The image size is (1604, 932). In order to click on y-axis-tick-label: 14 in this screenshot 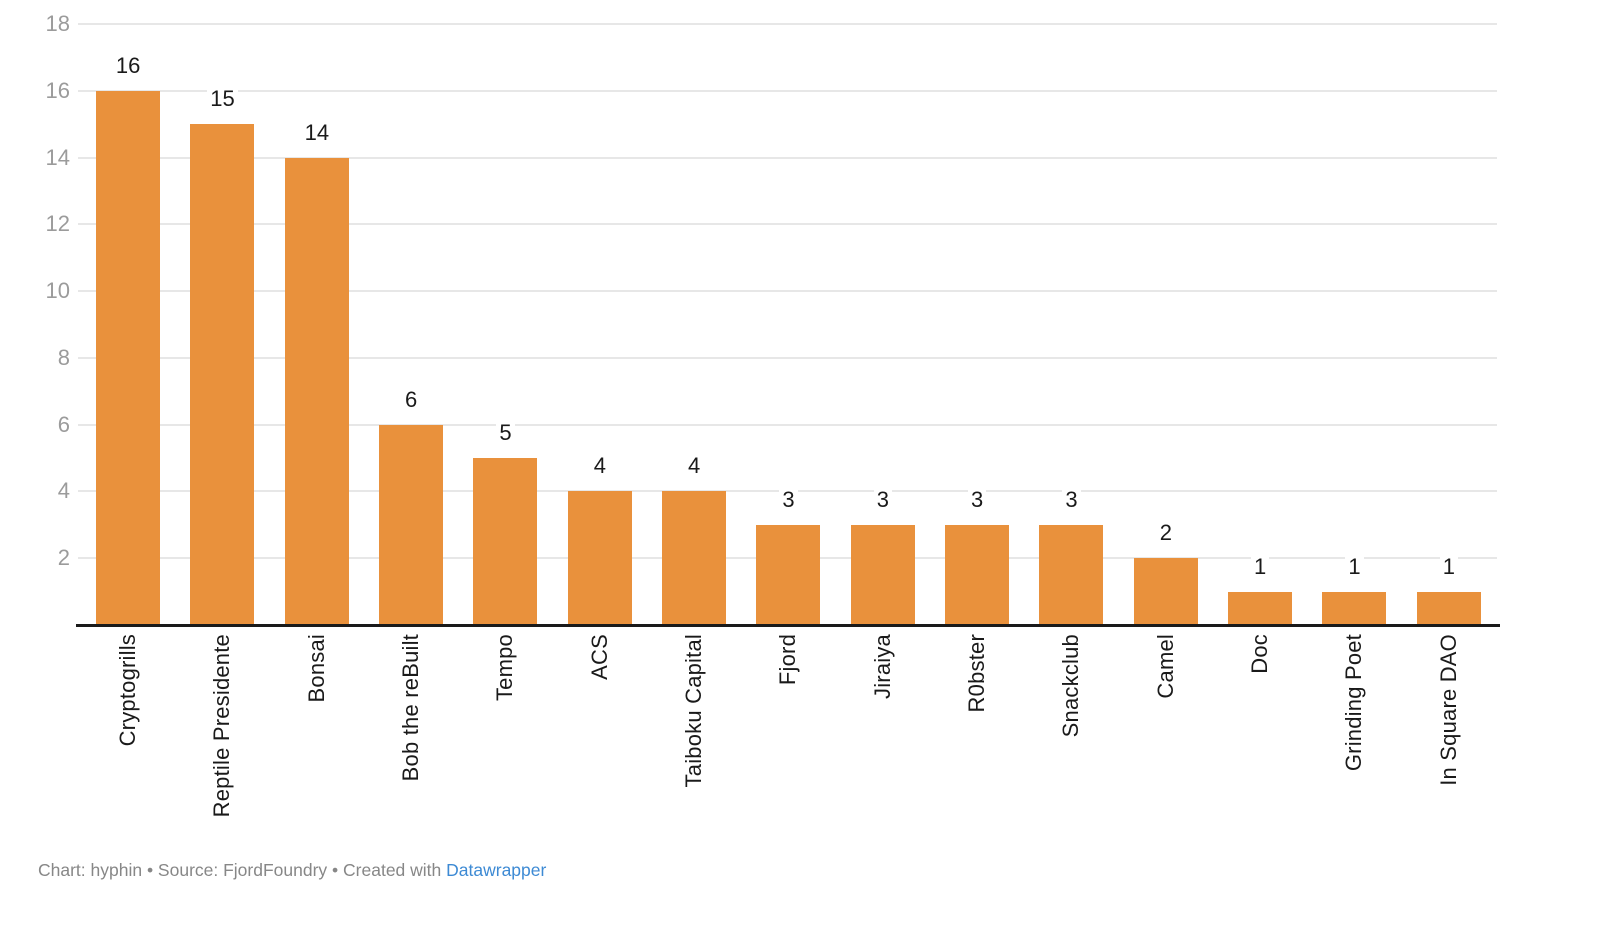, I will do `click(57, 157)`.